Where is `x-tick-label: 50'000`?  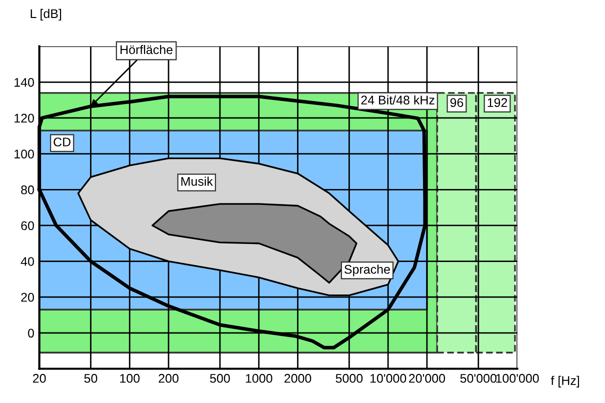
x-tick-label: 50'000 is located at coordinates (478, 378).